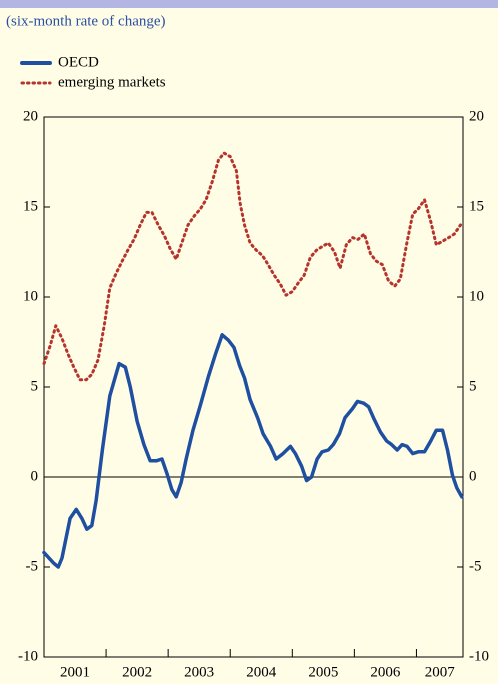  Describe the element at coordinates (137, 672) in the screenshot. I see `x-tick-label: 2002` at that location.